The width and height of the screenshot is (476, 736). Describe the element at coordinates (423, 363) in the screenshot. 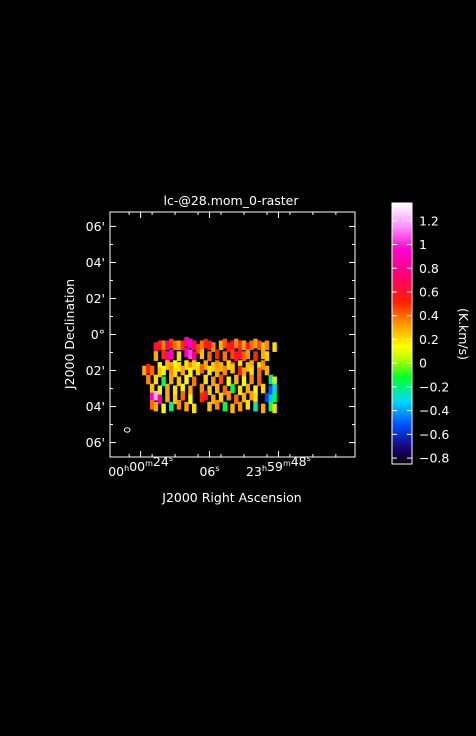

I see `colorbar-tick-label: 0` at that location.